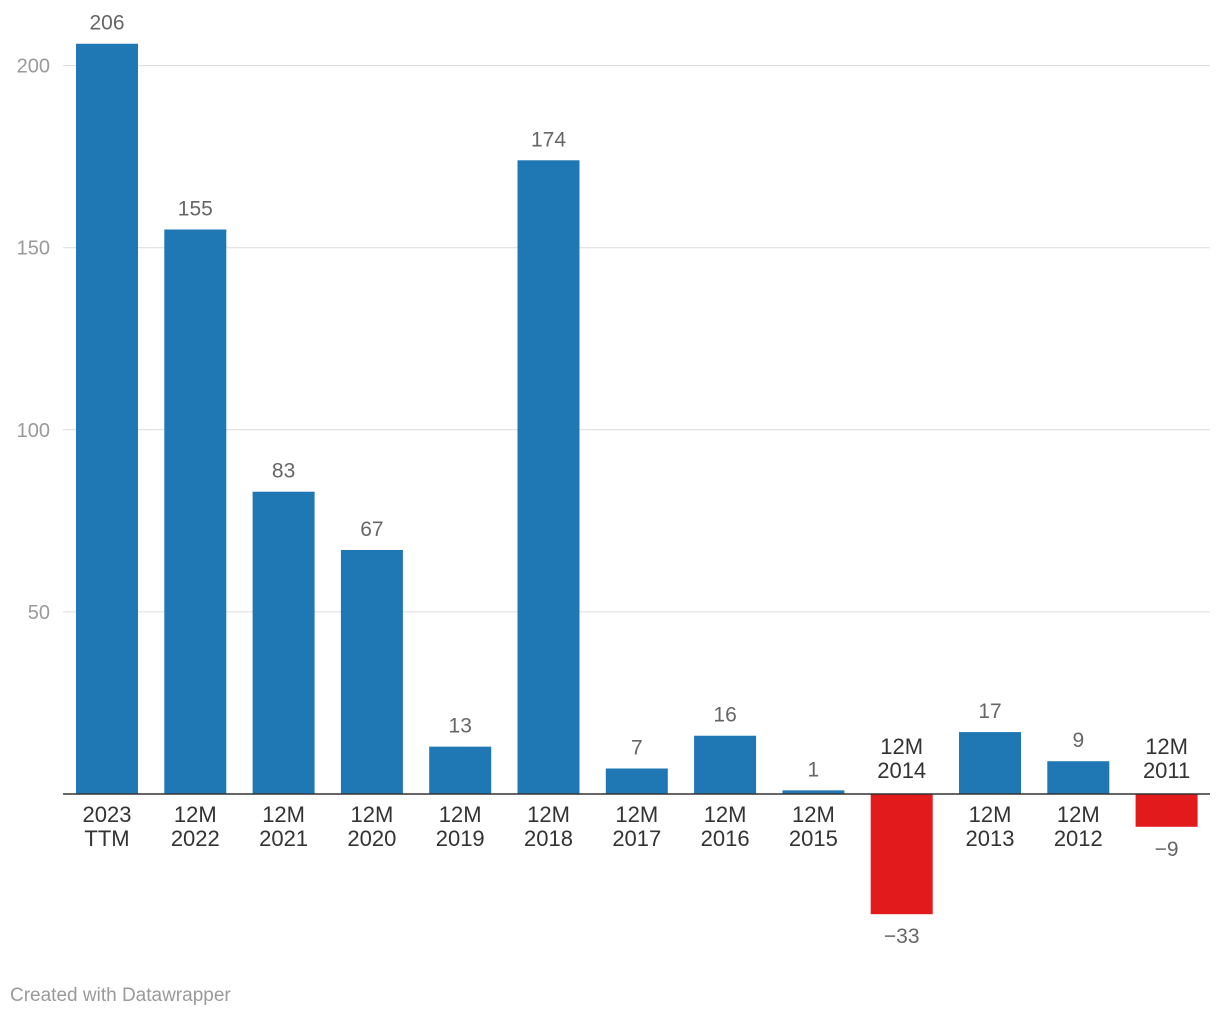 The height and width of the screenshot is (1020, 1220). Describe the element at coordinates (725, 838) in the screenshot. I see `x-tick-label: 2016` at that location.